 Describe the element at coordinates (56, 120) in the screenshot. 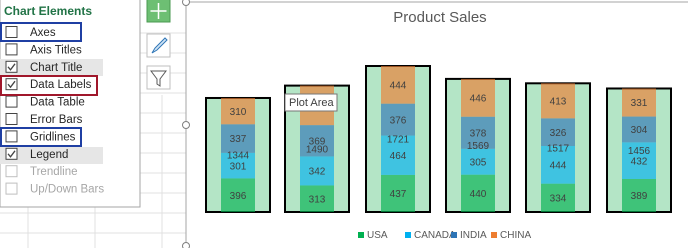

I see `item-label: Error Bars` at that location.